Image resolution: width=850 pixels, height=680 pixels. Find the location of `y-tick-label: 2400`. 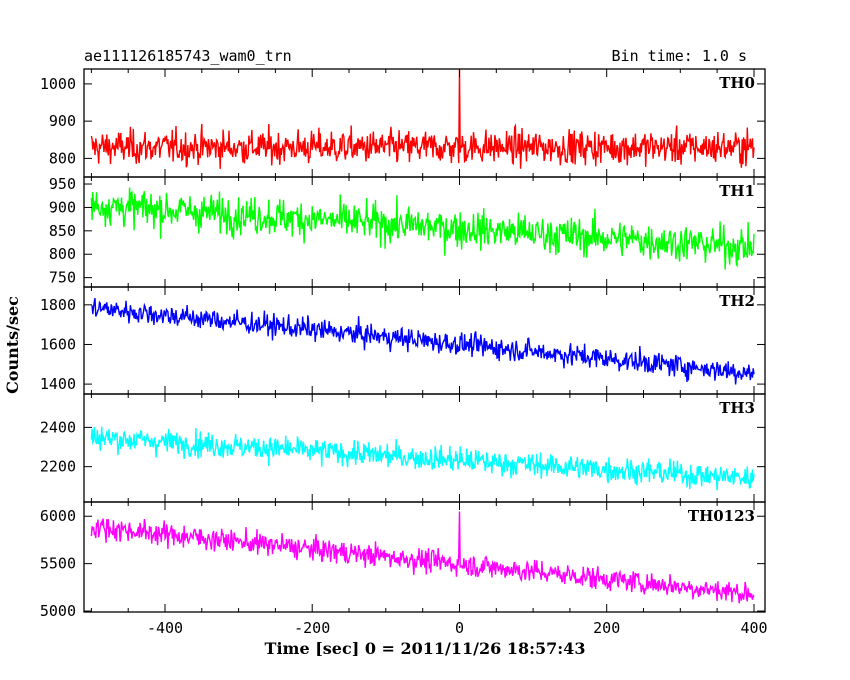

y-tick-label: 2400 is located at coordinates (58, 427).